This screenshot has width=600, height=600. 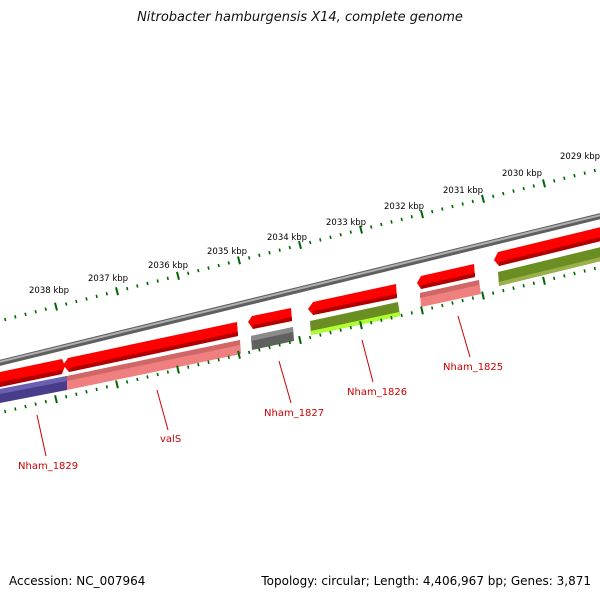 What do you see at coordinates (549, 251) in the screenshot?
I see `gene-forward-1824-shade` at bounding box center [549, 251].